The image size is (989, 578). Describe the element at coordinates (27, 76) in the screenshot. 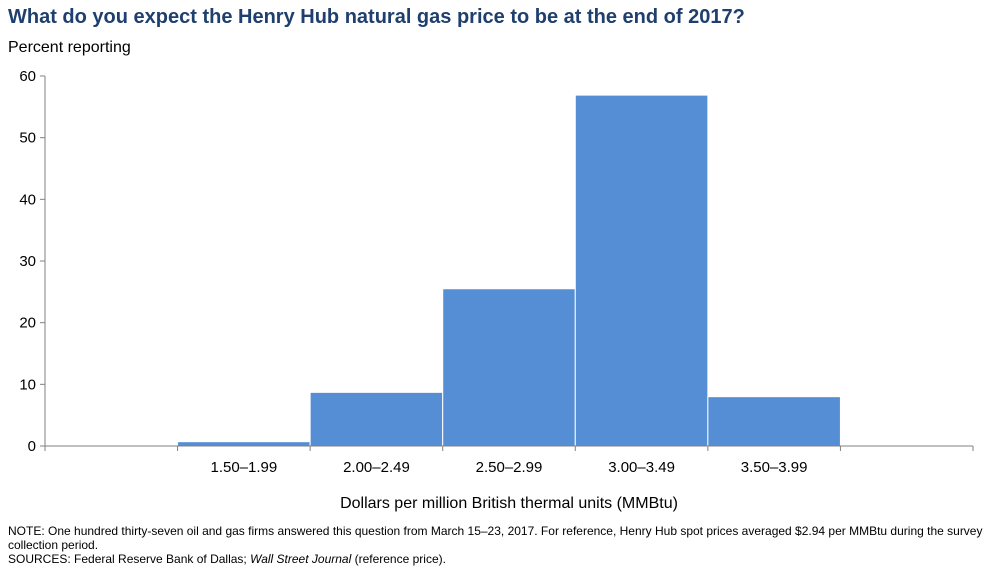

I see `y-tick-label: 60` at that location.